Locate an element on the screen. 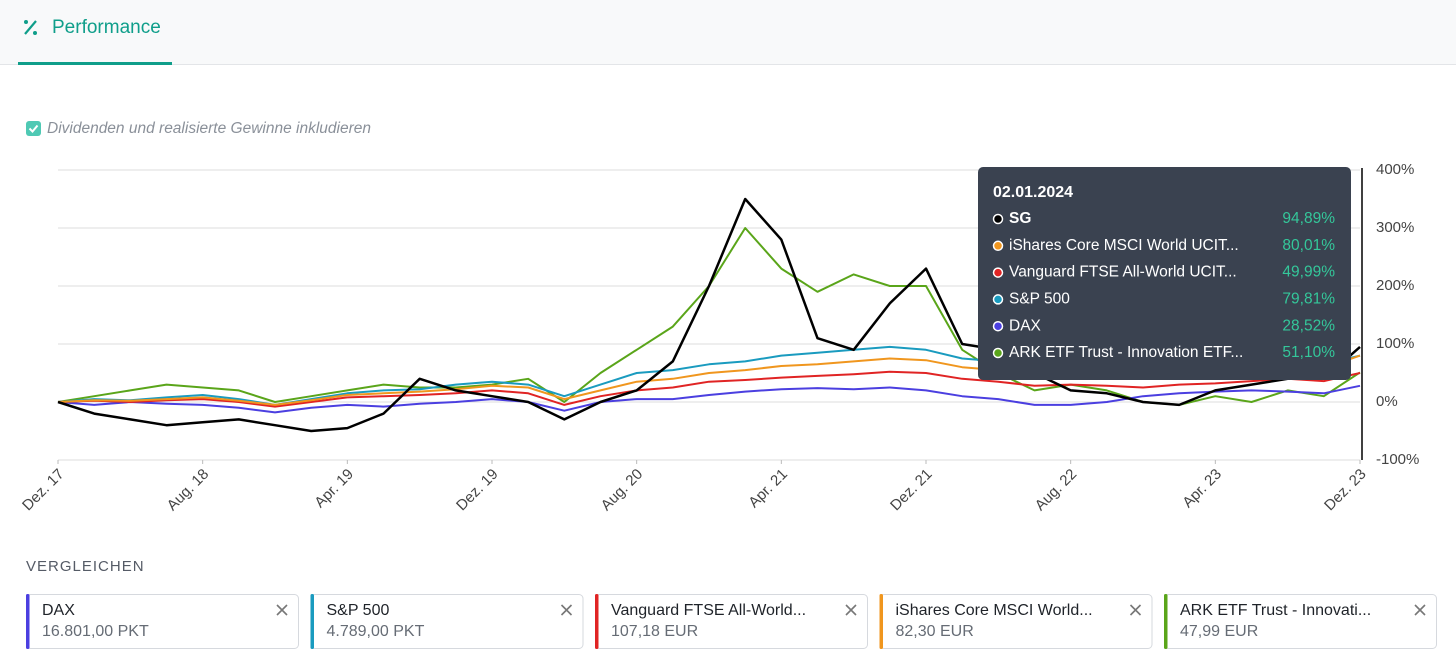 This screenshot has width=1456, height=667. compare-card: S&P 500 4.789,00 PKT is located at coordinates (447, 621).